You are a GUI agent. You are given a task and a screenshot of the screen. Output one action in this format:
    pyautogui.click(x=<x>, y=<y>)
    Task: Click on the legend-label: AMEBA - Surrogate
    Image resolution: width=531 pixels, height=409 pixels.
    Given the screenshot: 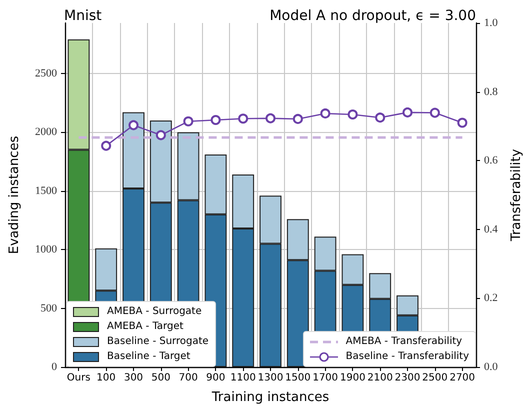 What is the action you would take?
    pyautogui.click(x=154, y=312)
    